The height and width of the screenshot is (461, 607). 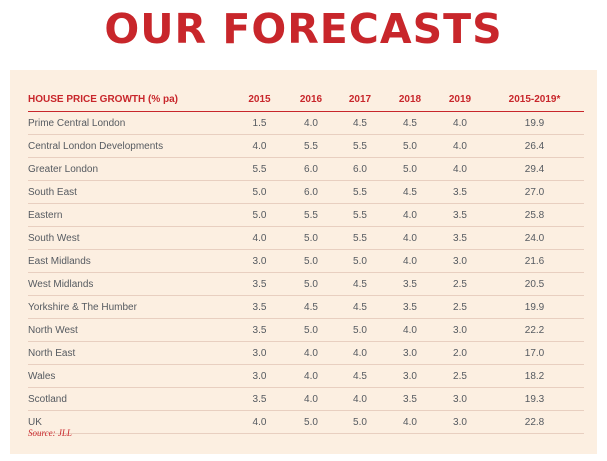 I want to click on table-row: Eastern 5.0 5.5 5.5 4.0 3.5 25.8, so click(x=306, y=215).